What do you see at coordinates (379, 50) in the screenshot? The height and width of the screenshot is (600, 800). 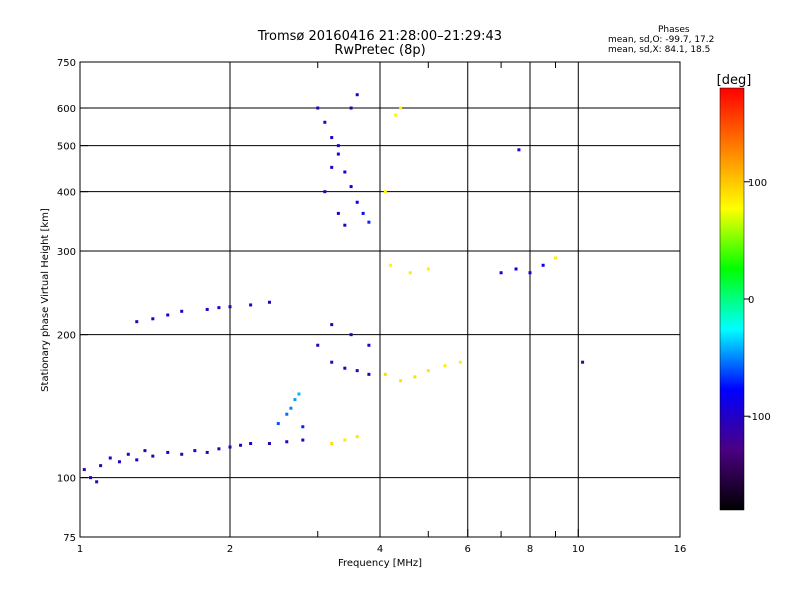 I see `chart-subtitle: RwPretec (8p)` at bounding box center [379, 50].